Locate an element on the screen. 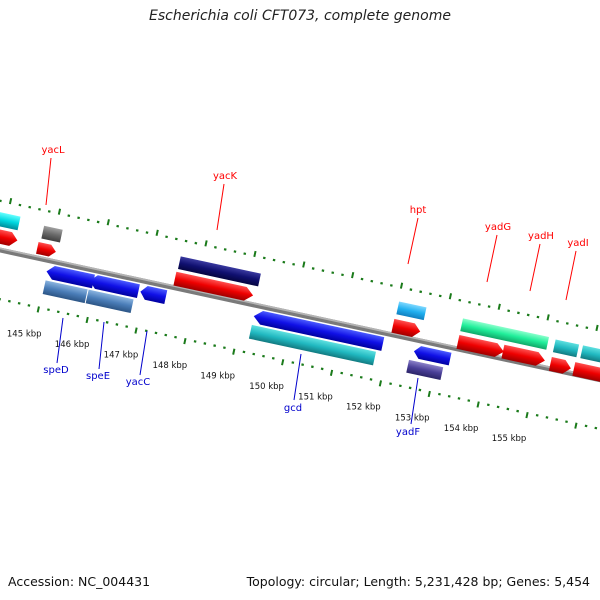  gene-label-yadI: yadI is located at coordinates (577, 243).